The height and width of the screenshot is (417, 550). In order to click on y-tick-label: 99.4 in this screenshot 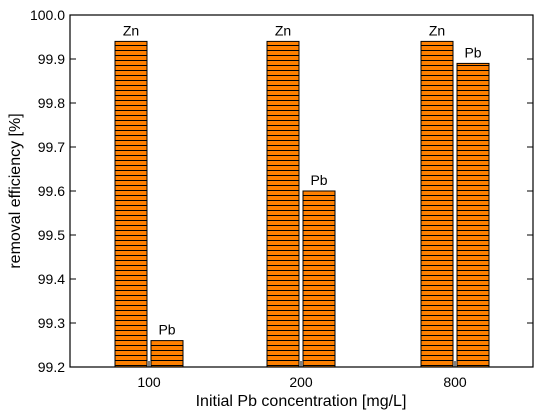, I will do `click(51, 279)`.